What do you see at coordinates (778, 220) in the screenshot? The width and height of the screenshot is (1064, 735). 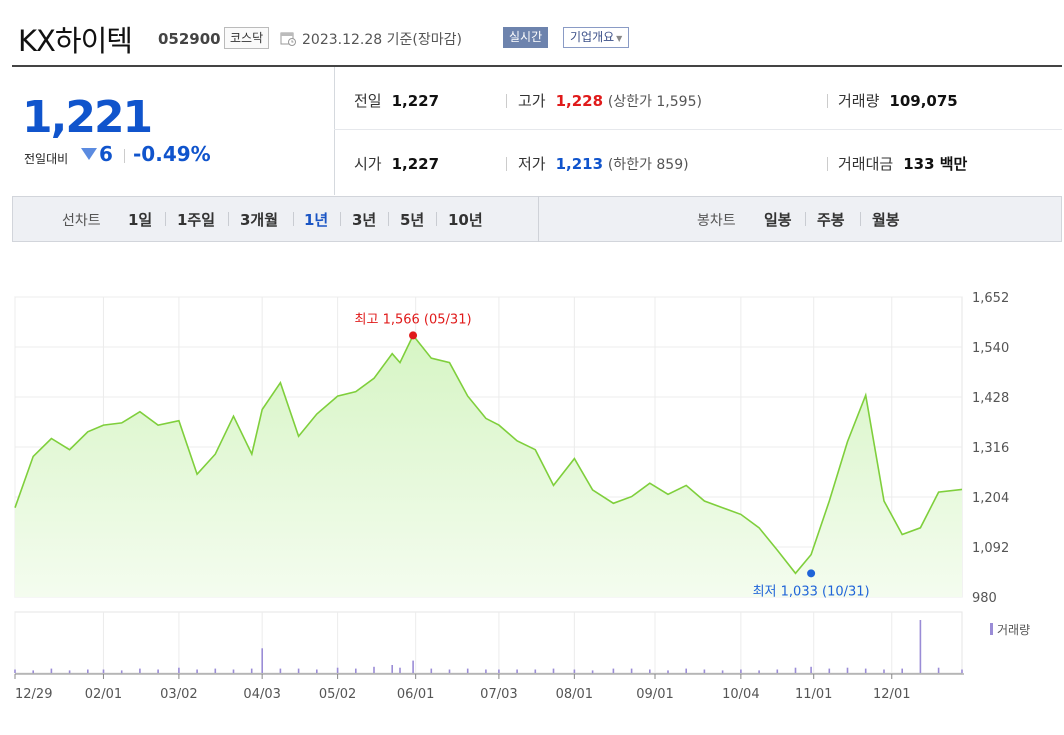 I see `candle-daily: 일봉` at bounding box center [778, 220].